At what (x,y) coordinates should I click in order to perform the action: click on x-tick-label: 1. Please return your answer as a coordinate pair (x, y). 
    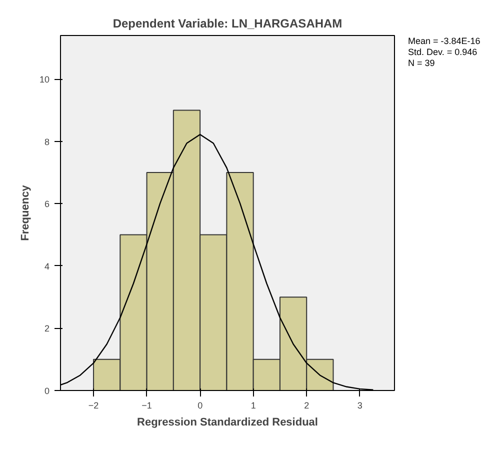
    Looking at the image, I should click on (253, 405).